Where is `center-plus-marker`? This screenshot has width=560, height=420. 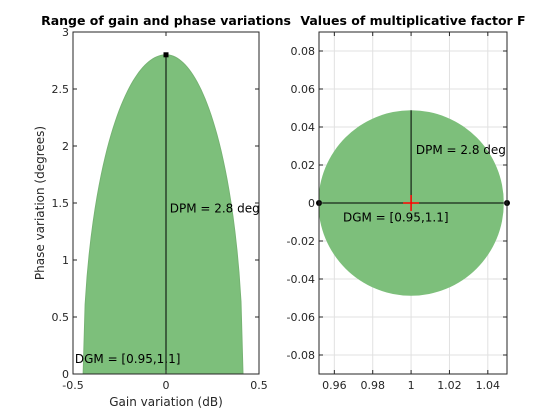
center-plus-marker is located at coordinates (411, 203).